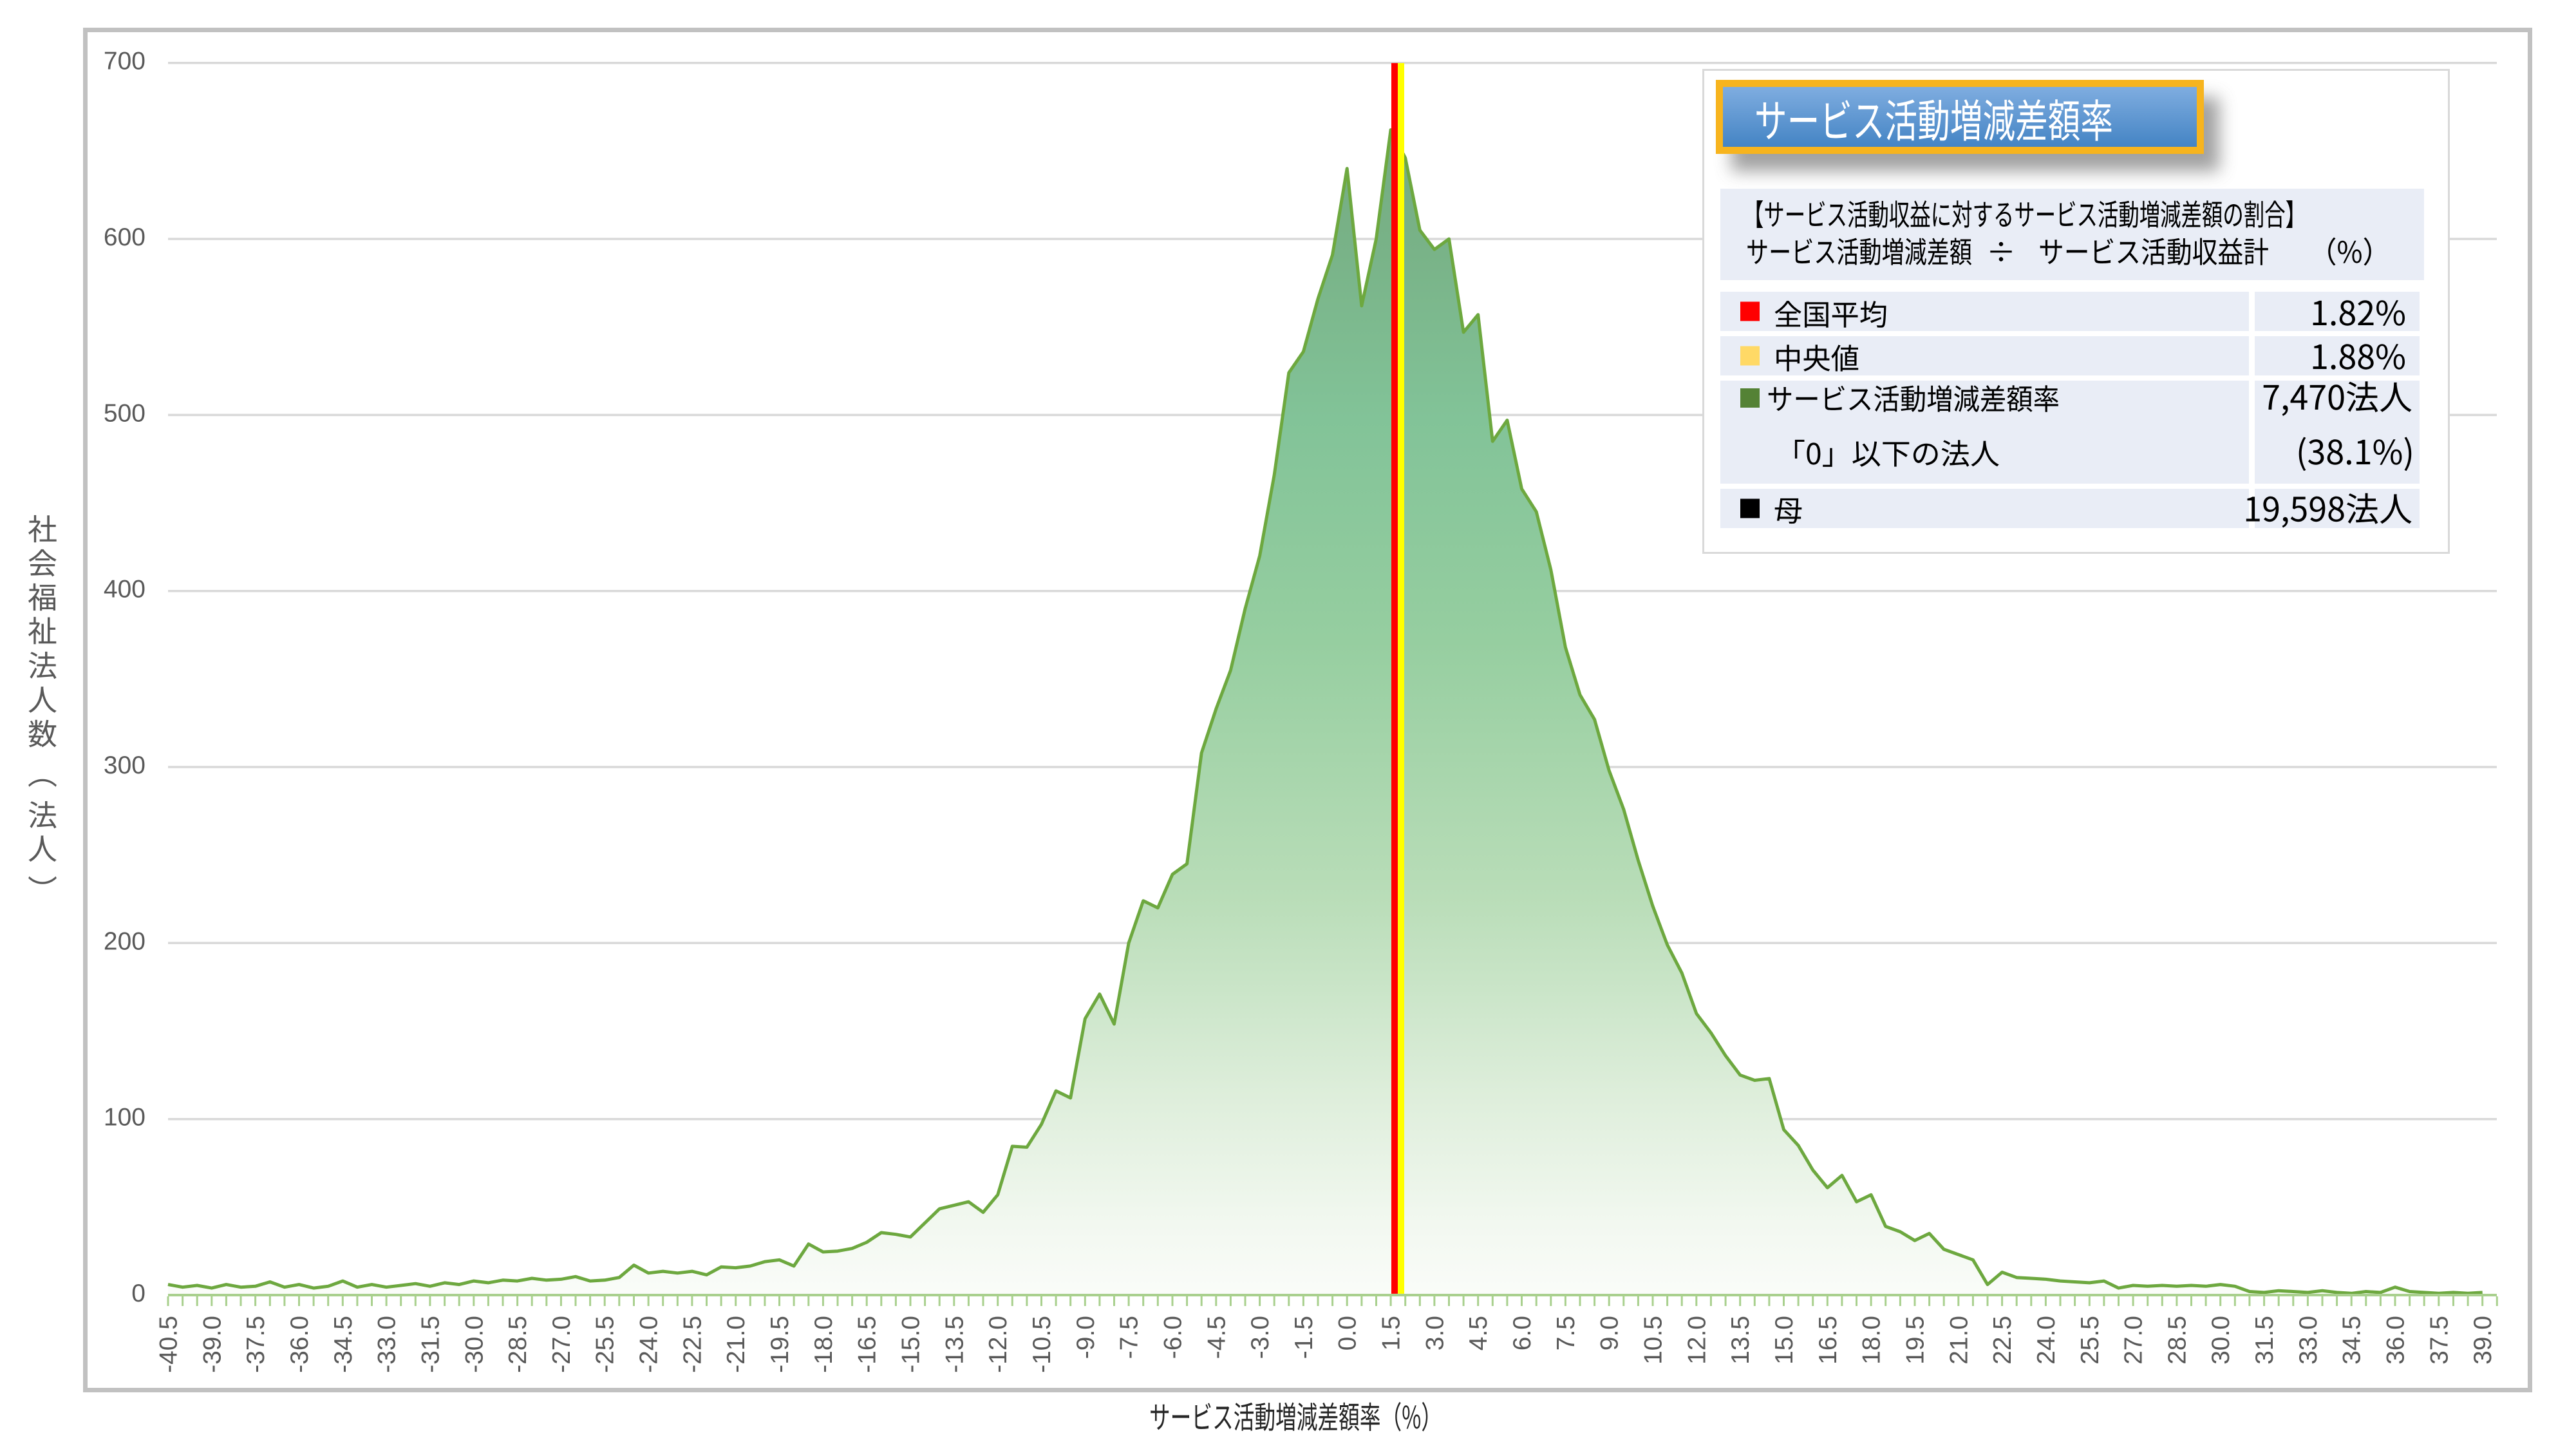 This screenshot has height=1449, width=2576. Describe the element at coordinates (649, 1345) in the screenshot. I see `svg-text: -24.0` at that location.